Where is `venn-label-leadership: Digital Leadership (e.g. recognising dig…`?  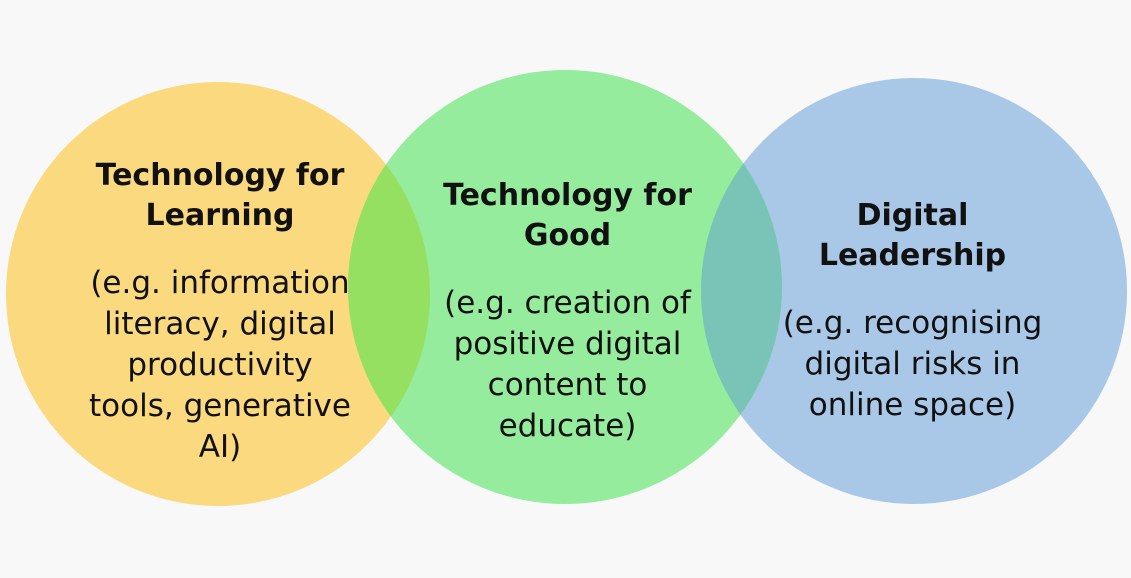 venn-label-leadership: Digital Leadership (e.g. recognising dig… is located at coordinates (912, 311).